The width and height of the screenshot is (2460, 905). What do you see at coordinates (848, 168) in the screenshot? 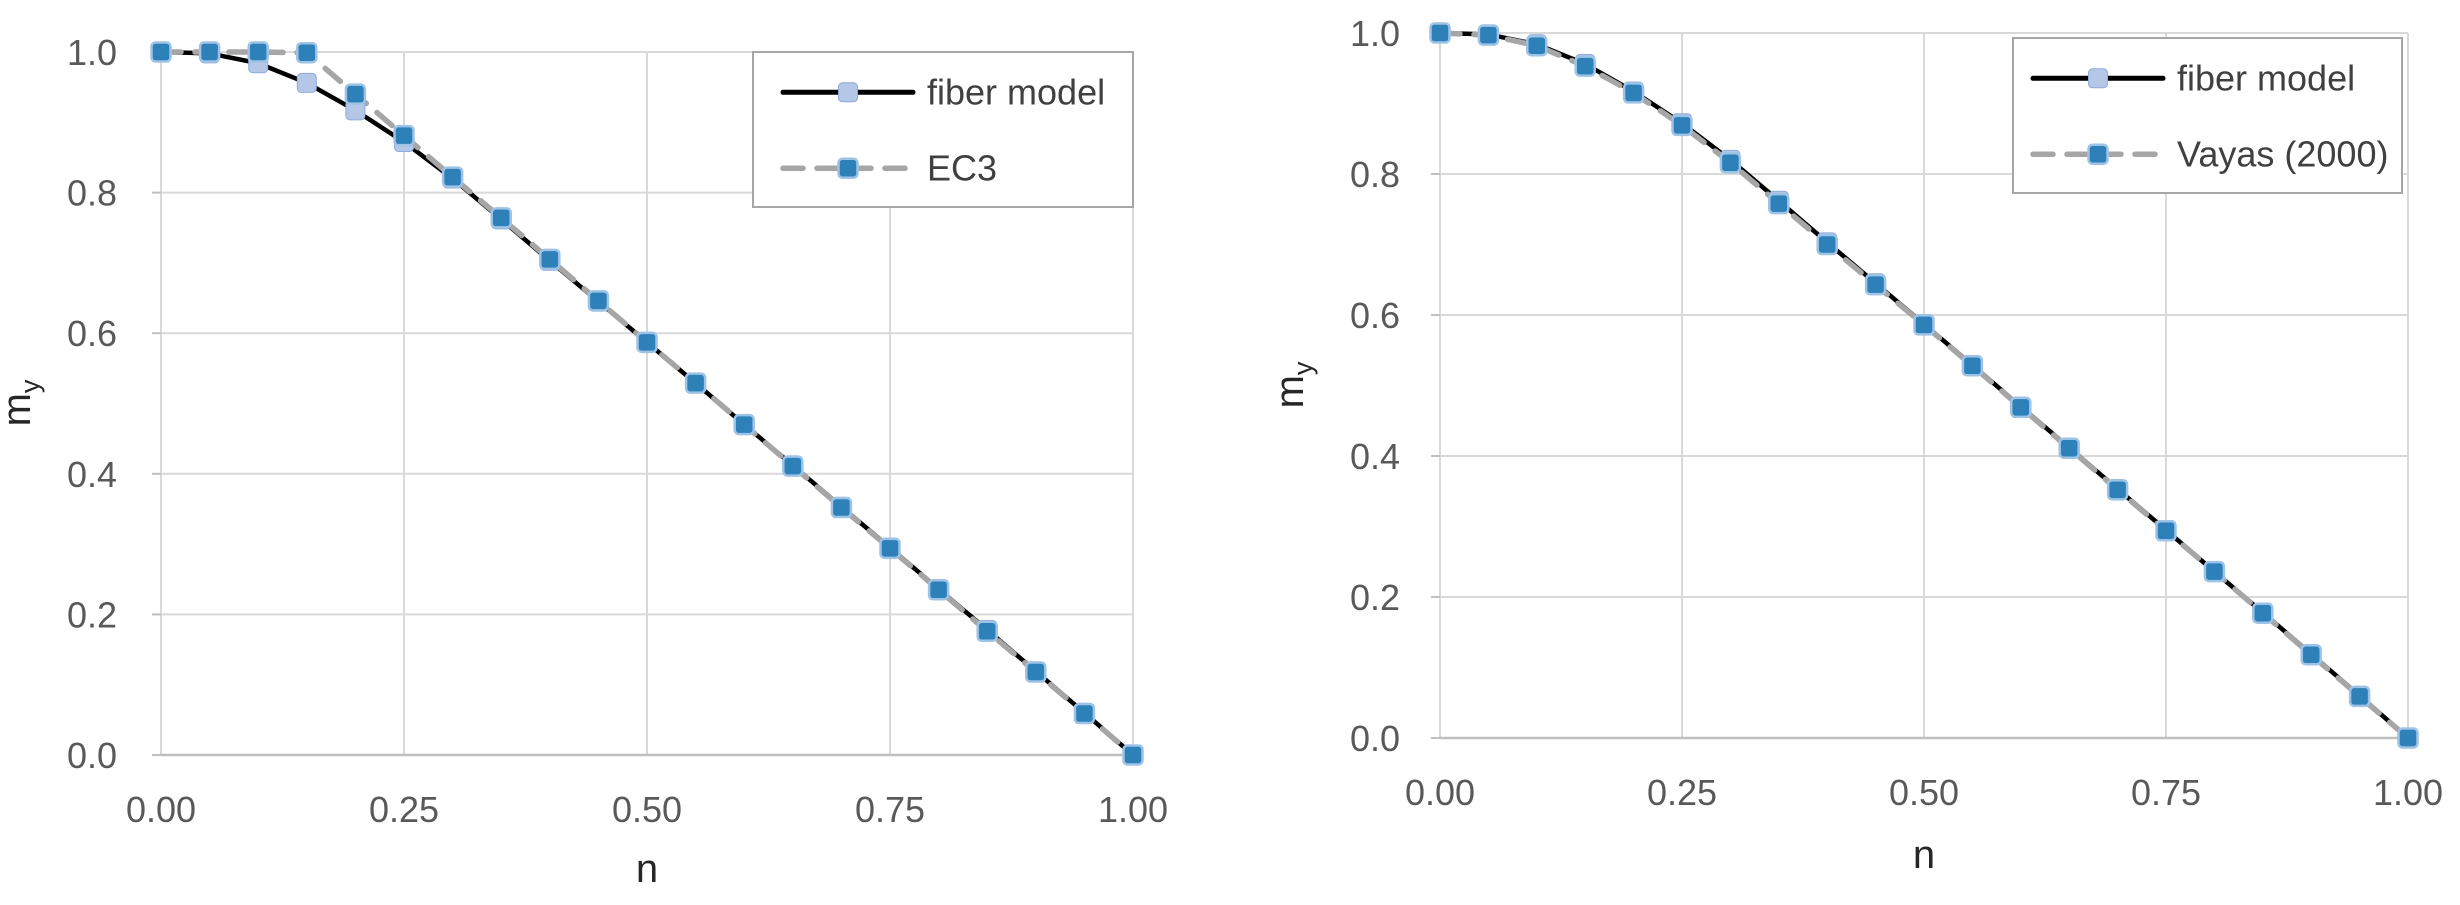
I see `legend-marker-ec3` at bounding box center [848, 168].